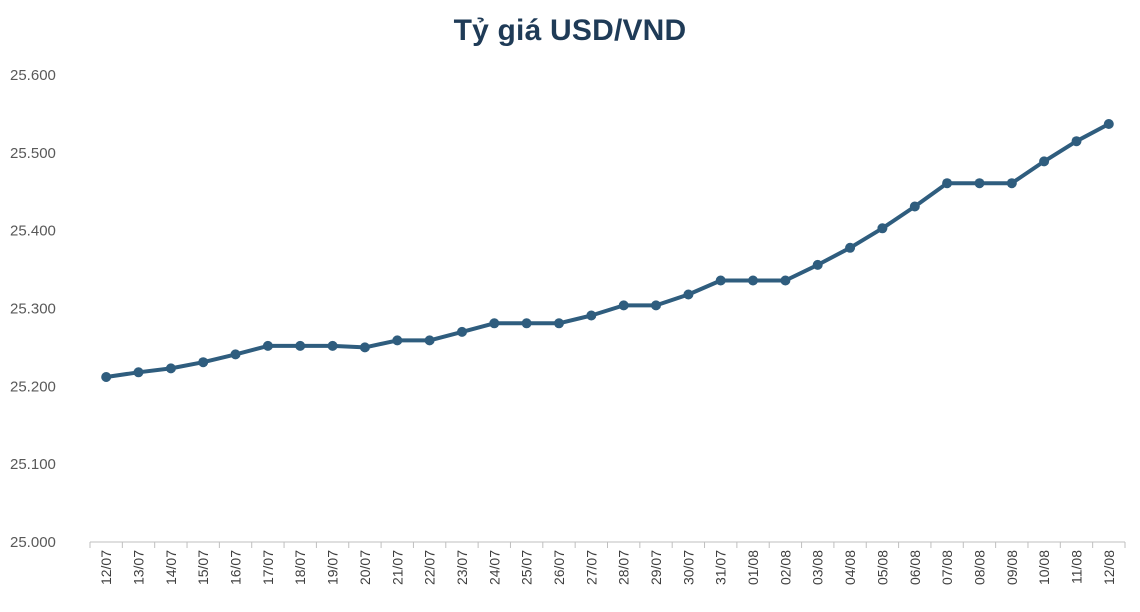 This screenshot has width=1140, height=612. I want to click on x-tick-label: 12/07, so click(106, 567).